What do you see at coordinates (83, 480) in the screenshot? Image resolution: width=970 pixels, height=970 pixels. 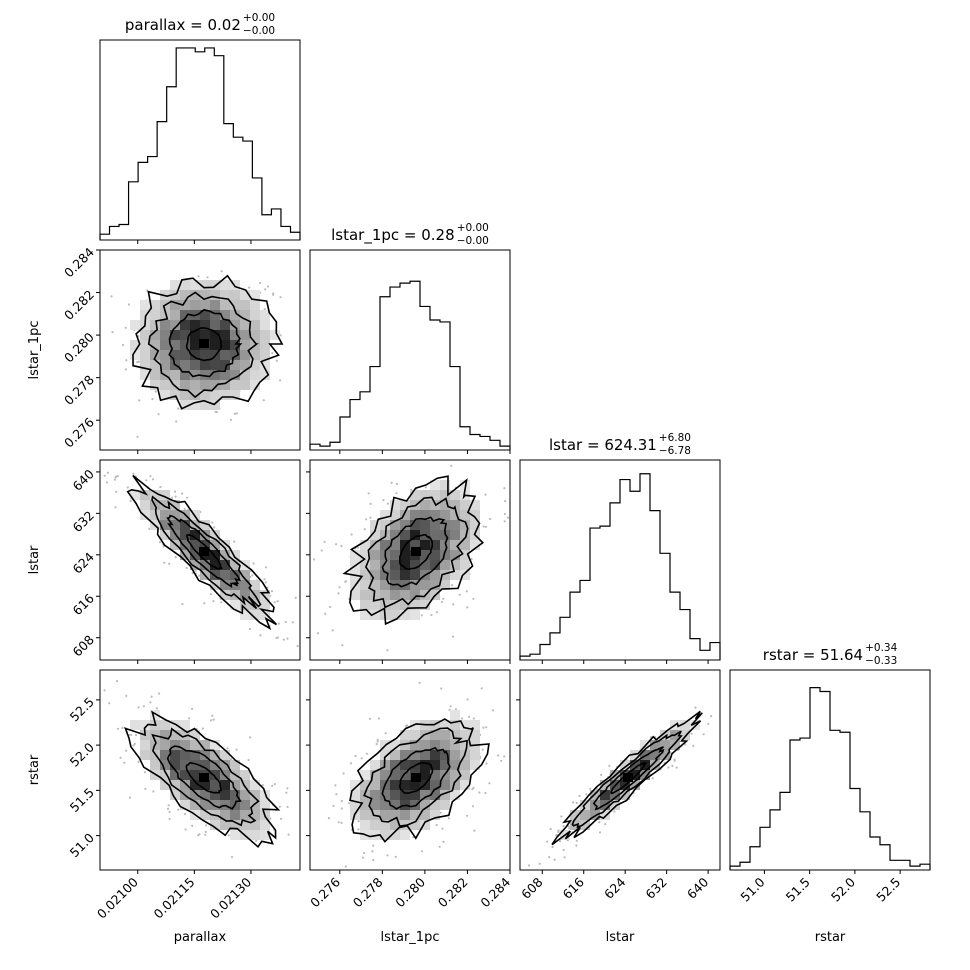 I see `y-tick-label-lstar-4: 640` at bounding box center [83, 480].